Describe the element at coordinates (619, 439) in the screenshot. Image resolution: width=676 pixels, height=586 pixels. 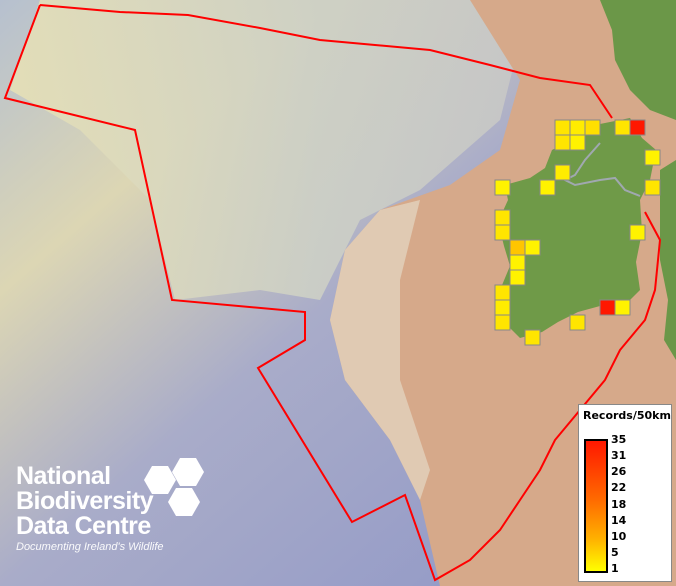
I see `legend-tick: 35` at that location.